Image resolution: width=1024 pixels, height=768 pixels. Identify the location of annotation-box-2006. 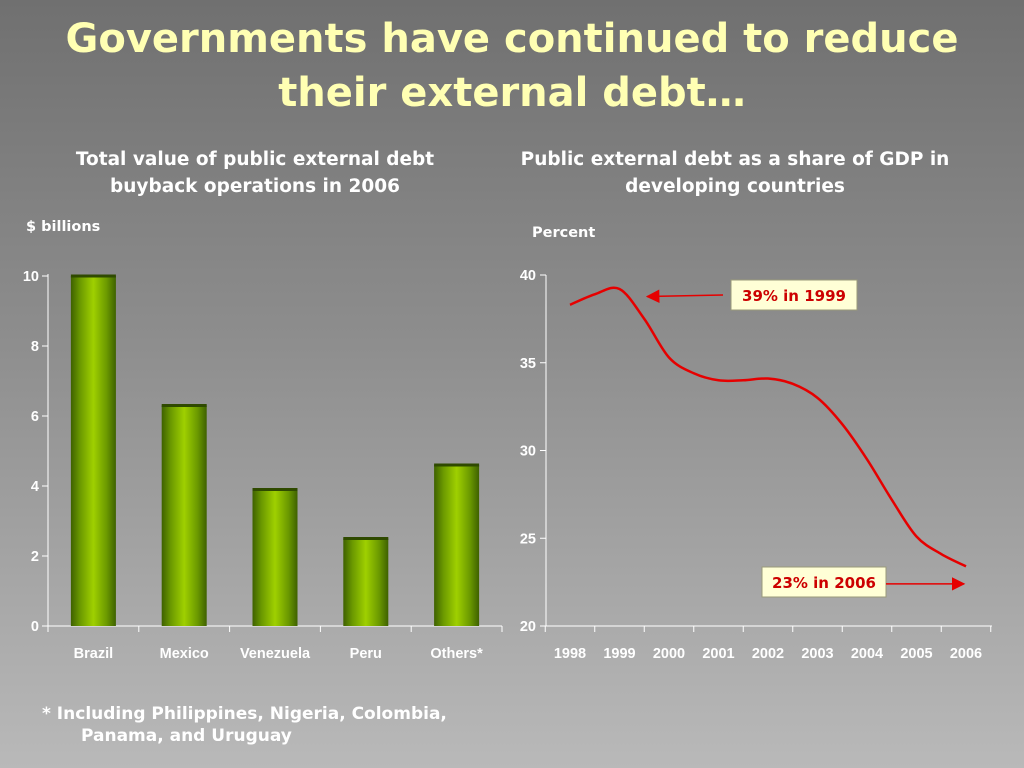
(824, 582).